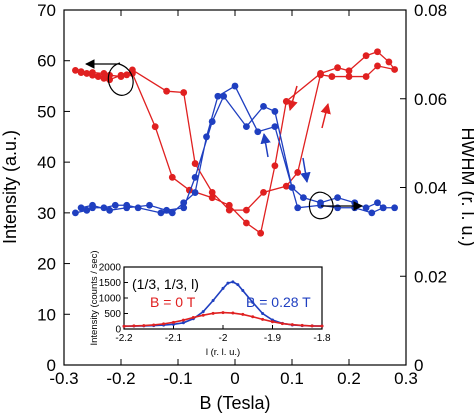 The image size is (474, 417). What do you see at coordinates (430, 10) in the screenshot?
I see `y2-tick-label: 0.08` at bounding box center [430, 10].